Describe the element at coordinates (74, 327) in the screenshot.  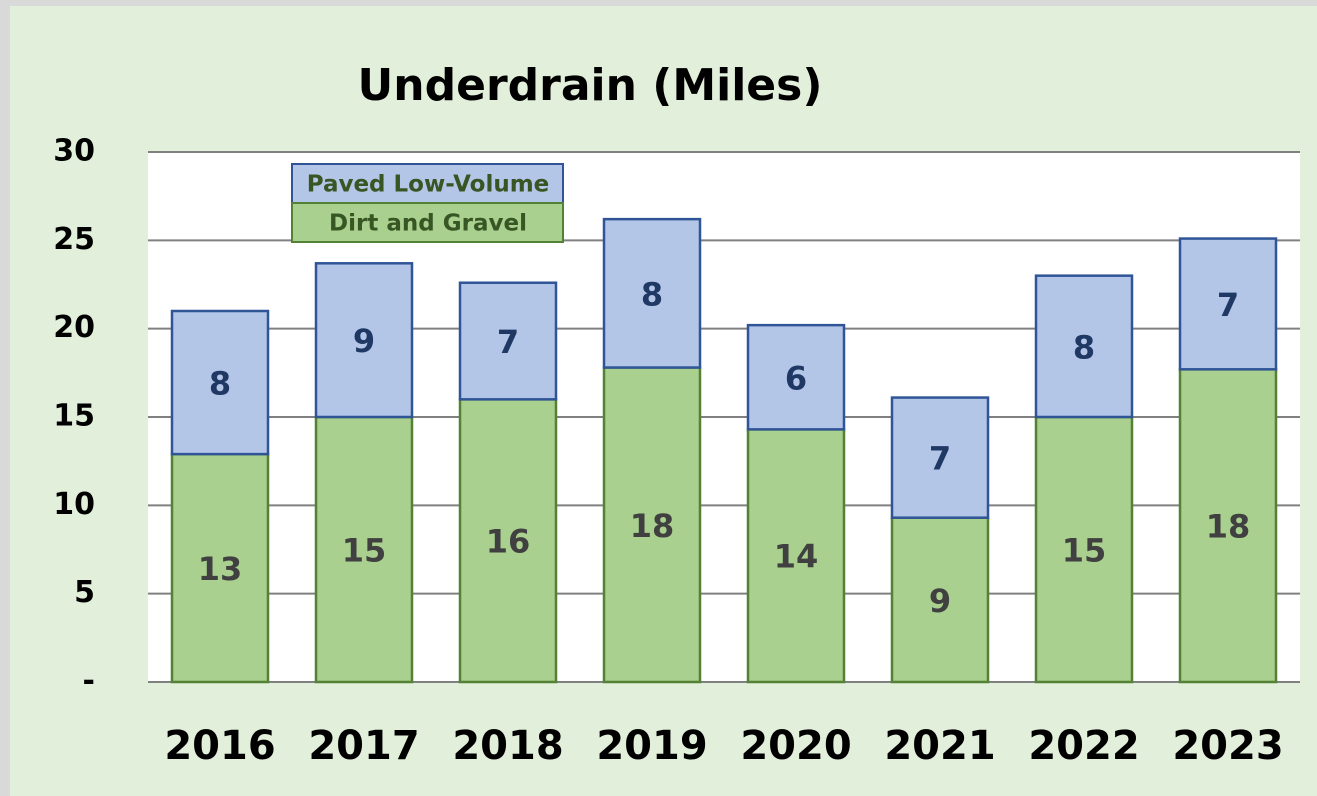
I see `y-tick-label: 20` at that location.